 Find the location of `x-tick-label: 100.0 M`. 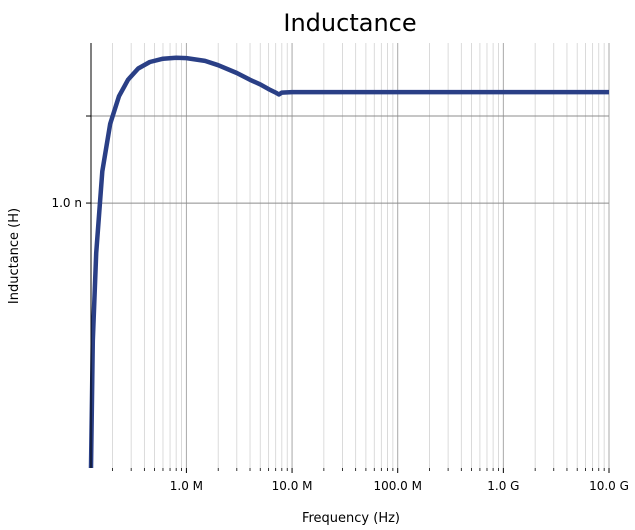

x-tick-label: 100.0 M is located at coordinates (397, 486).